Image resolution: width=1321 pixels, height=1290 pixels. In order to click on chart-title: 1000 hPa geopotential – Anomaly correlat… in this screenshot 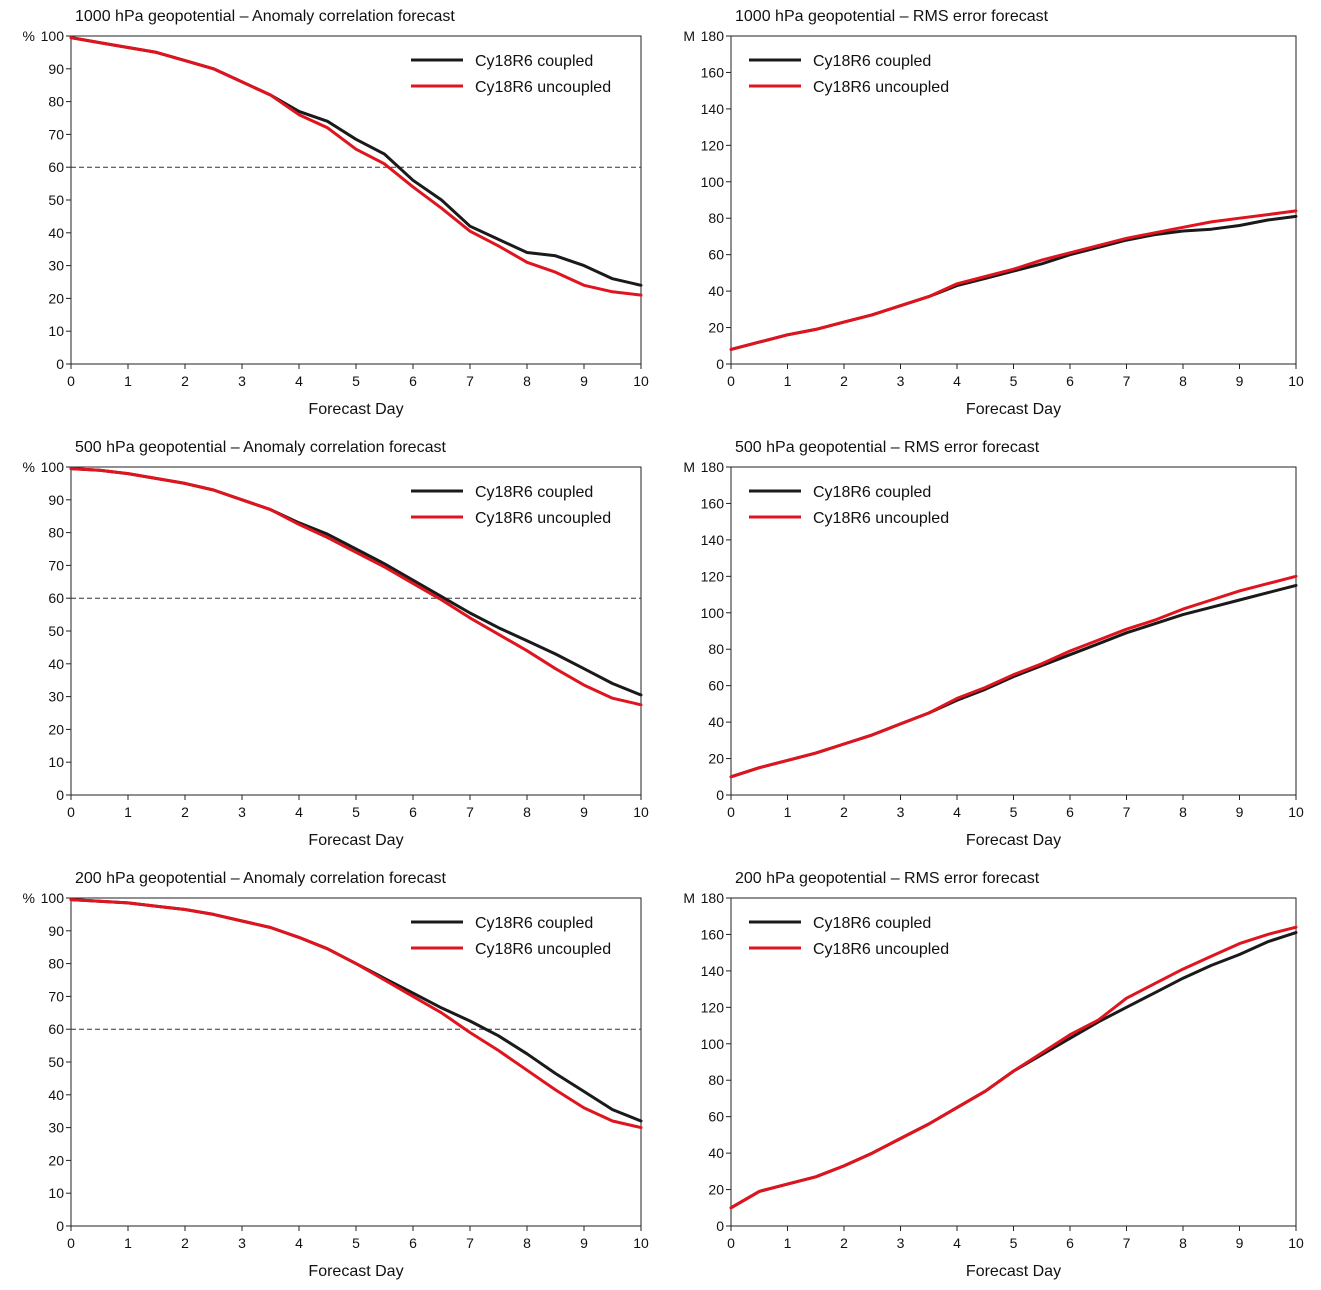, I will do `click(265, 16)`.